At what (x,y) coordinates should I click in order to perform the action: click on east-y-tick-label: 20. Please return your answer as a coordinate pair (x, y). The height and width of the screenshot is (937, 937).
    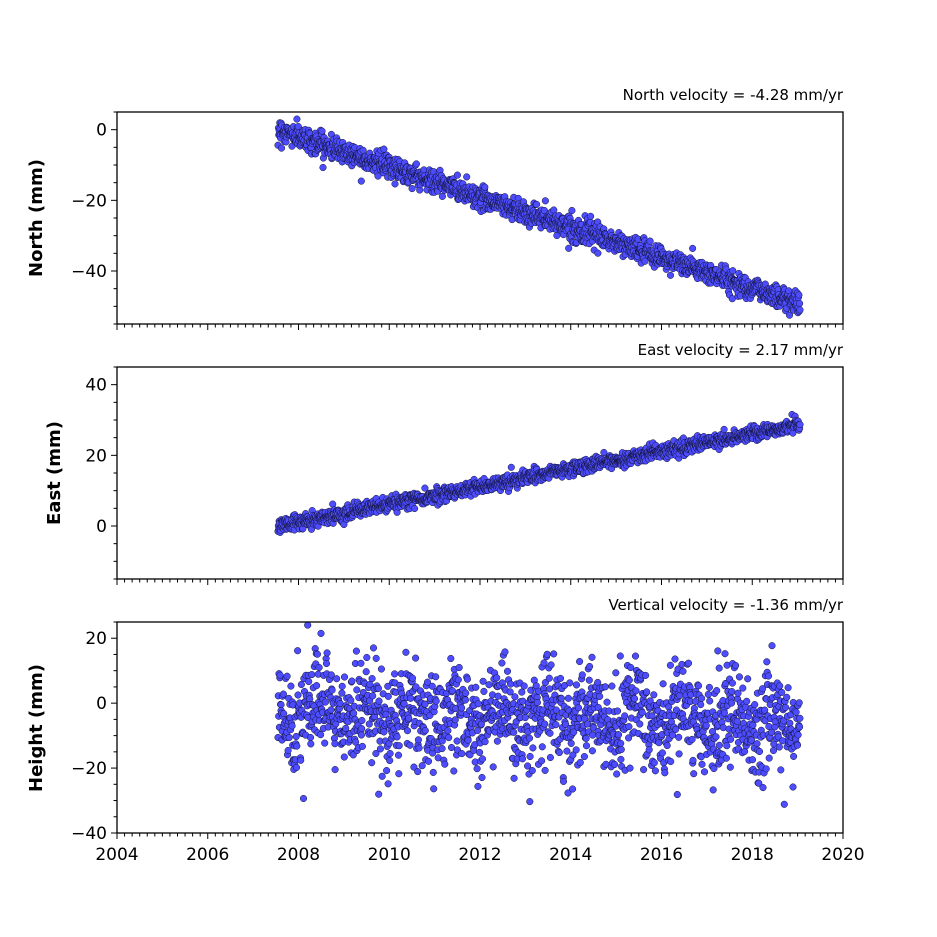
    Looking at the image, I should click on (96, 456).